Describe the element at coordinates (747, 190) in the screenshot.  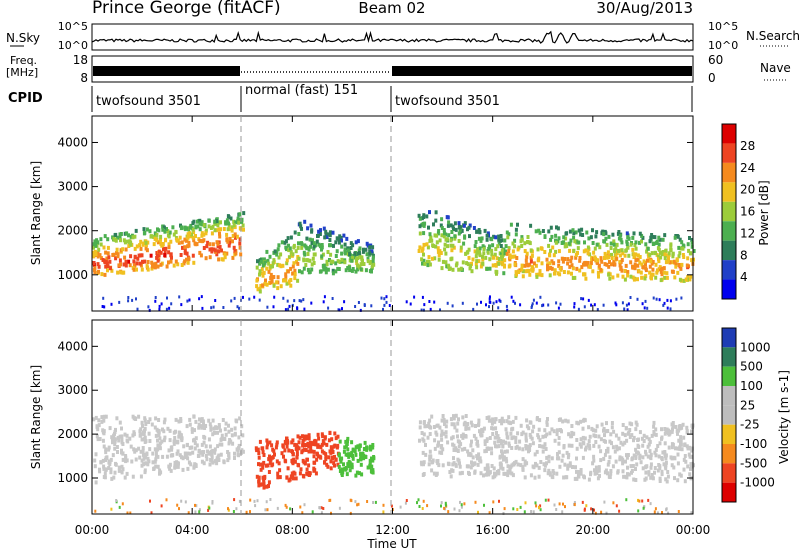
I see `colorbar-tick-label: 20` at that location.